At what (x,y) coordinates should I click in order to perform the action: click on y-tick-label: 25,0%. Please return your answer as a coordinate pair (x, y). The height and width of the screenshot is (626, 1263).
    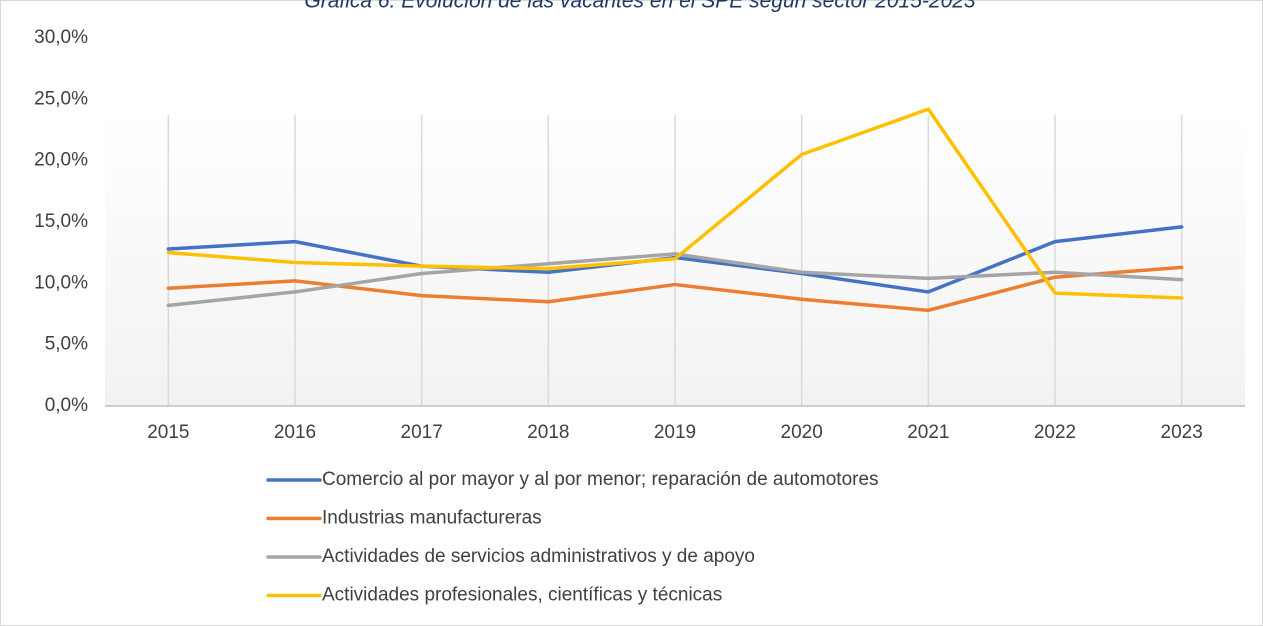
    Looking at the image, I should click on (61, 98).